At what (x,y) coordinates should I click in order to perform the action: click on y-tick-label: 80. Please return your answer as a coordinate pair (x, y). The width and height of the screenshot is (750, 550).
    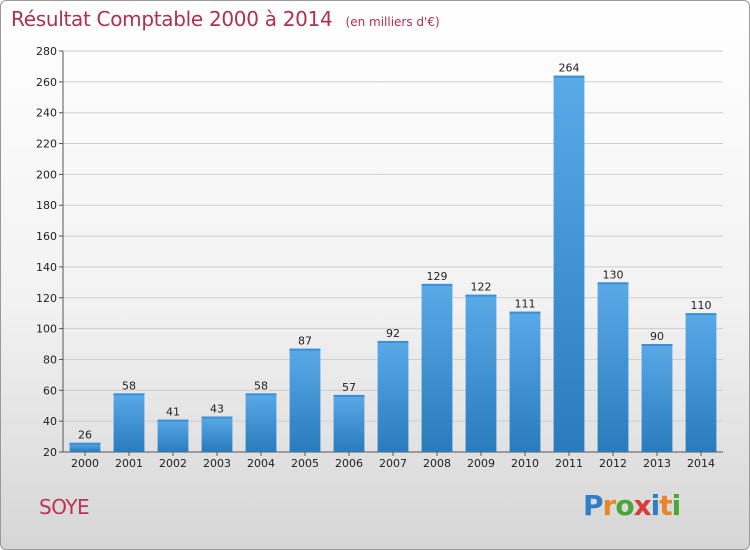
    Looking at the image, I should click on (50, 359).